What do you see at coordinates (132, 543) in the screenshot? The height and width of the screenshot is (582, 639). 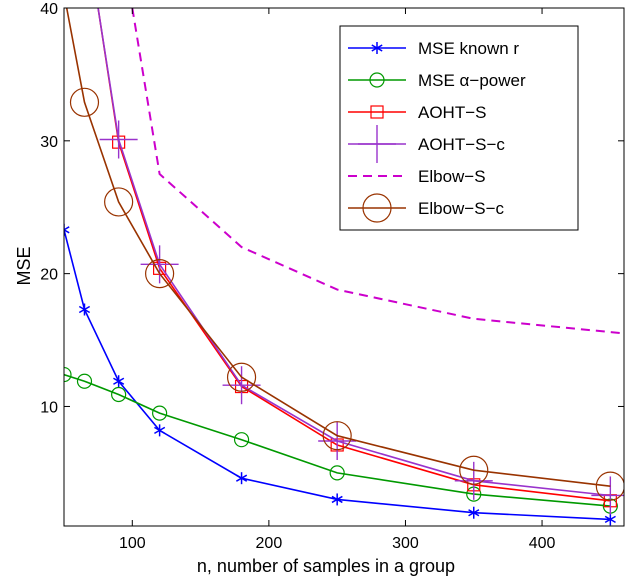 I see `x-tick-label: 100` at bounding box center [132, 543].